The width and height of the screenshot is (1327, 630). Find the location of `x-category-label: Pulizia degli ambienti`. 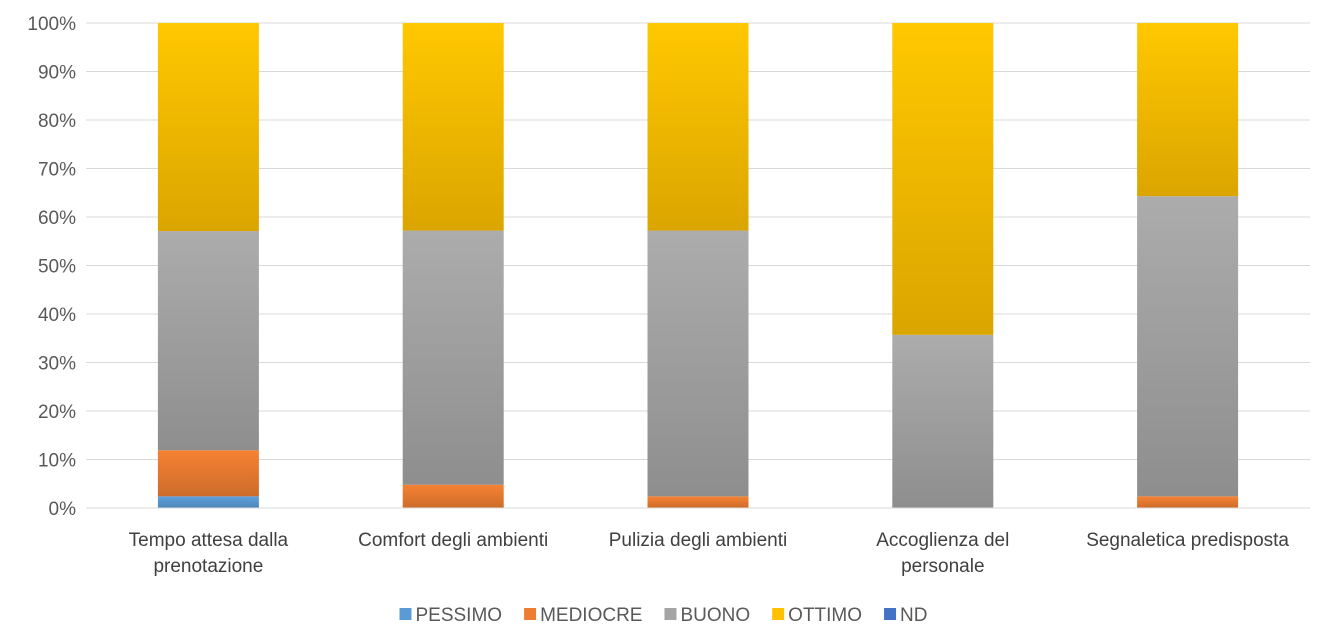

x-category-label: Pulizia degli ambienti is located at coordinates (698, 540).